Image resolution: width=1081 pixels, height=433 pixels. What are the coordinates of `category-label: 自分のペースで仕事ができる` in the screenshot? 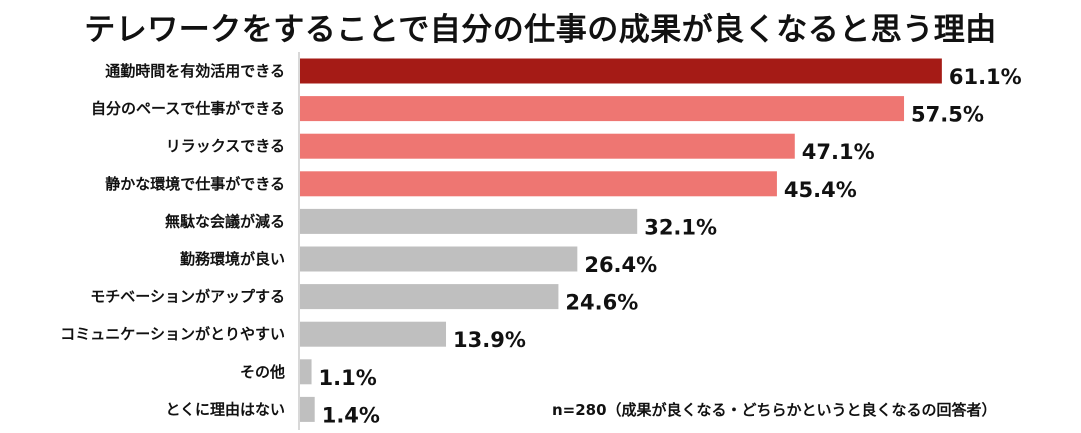 It's located at (188, 109).